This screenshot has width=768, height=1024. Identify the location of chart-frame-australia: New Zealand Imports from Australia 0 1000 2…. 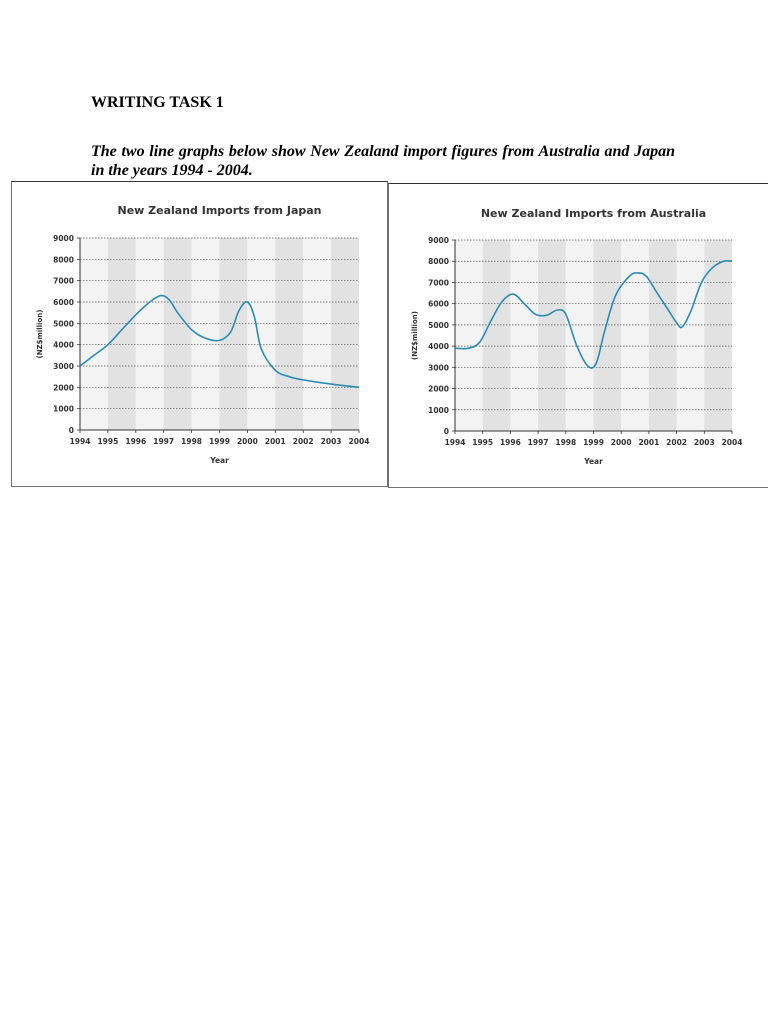
(578, 335).